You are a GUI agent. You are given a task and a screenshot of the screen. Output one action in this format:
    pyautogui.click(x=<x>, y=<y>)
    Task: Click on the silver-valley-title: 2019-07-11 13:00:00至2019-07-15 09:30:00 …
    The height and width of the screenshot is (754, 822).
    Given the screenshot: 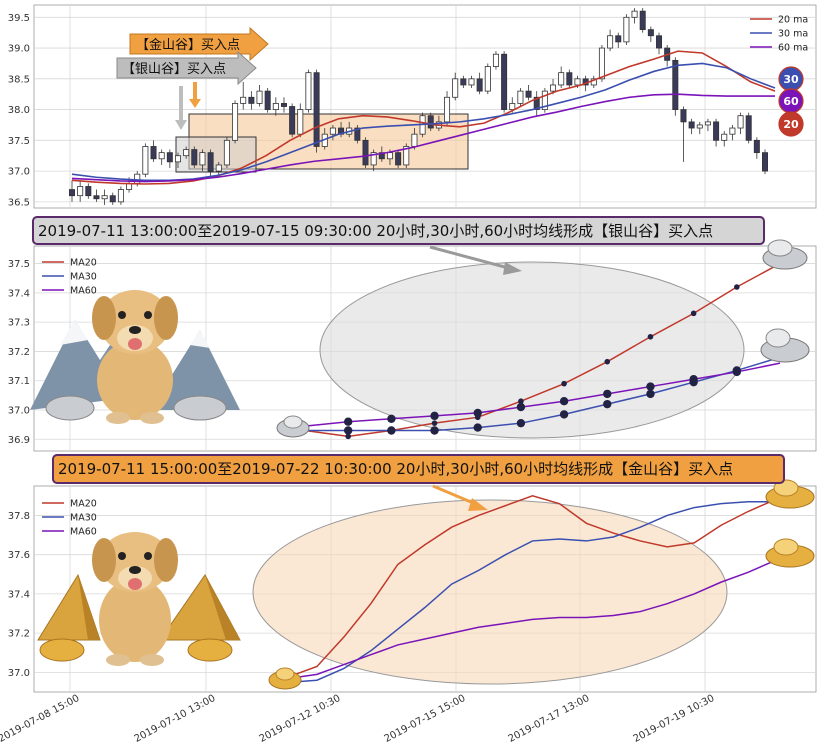 What is the action you would take?
    pyautogui.click(x=375, y=231)
    